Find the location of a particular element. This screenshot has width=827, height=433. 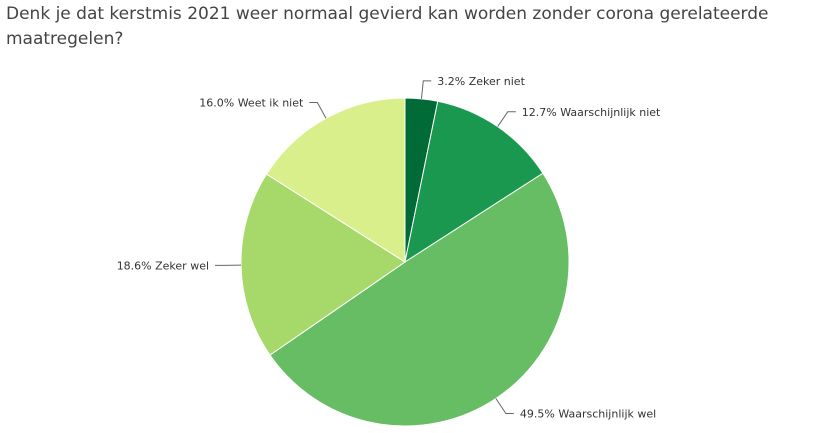

slice-label-zeker-niet: 3.2% Zeker niet is located at coordinates (481, 81).